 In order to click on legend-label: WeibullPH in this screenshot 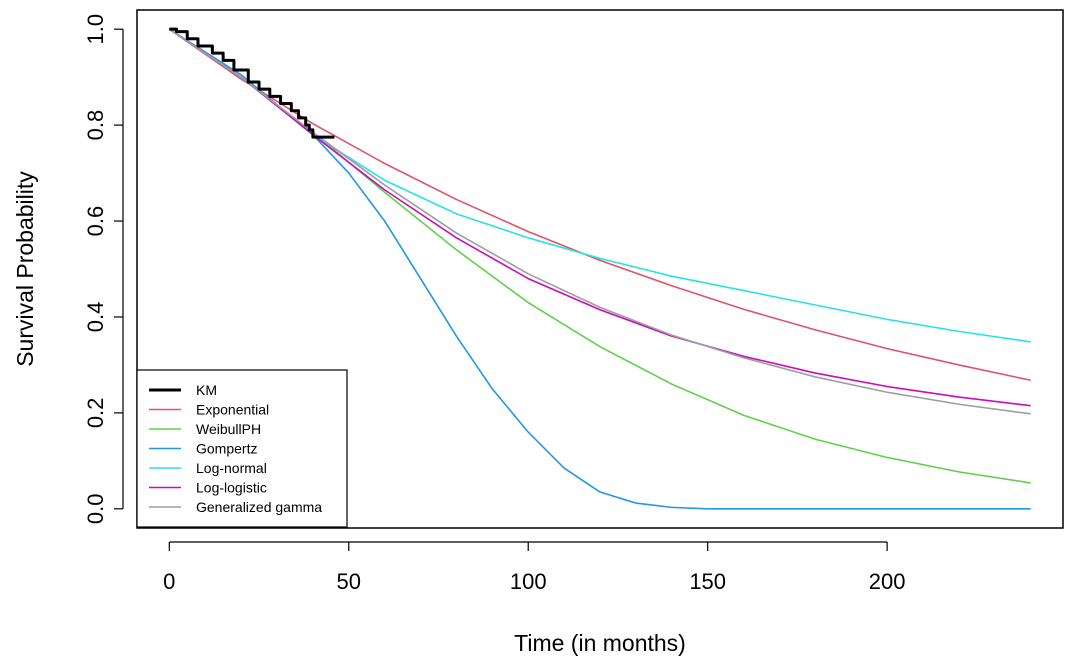, I will do `click(228, 429)`.